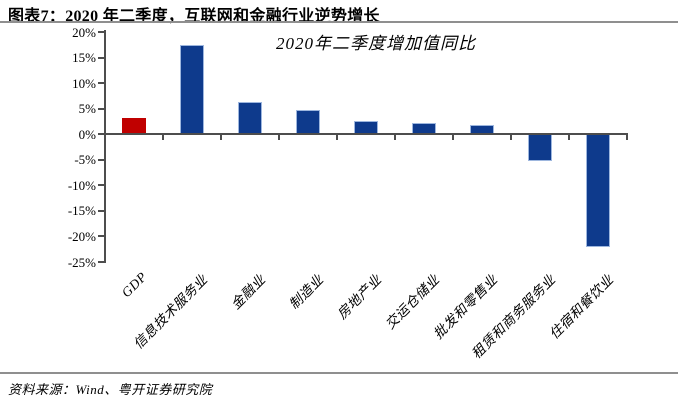  Describe the element at coordinates (81, 236) in the screenshot. I see `y-tick-label: -20%` at that location.